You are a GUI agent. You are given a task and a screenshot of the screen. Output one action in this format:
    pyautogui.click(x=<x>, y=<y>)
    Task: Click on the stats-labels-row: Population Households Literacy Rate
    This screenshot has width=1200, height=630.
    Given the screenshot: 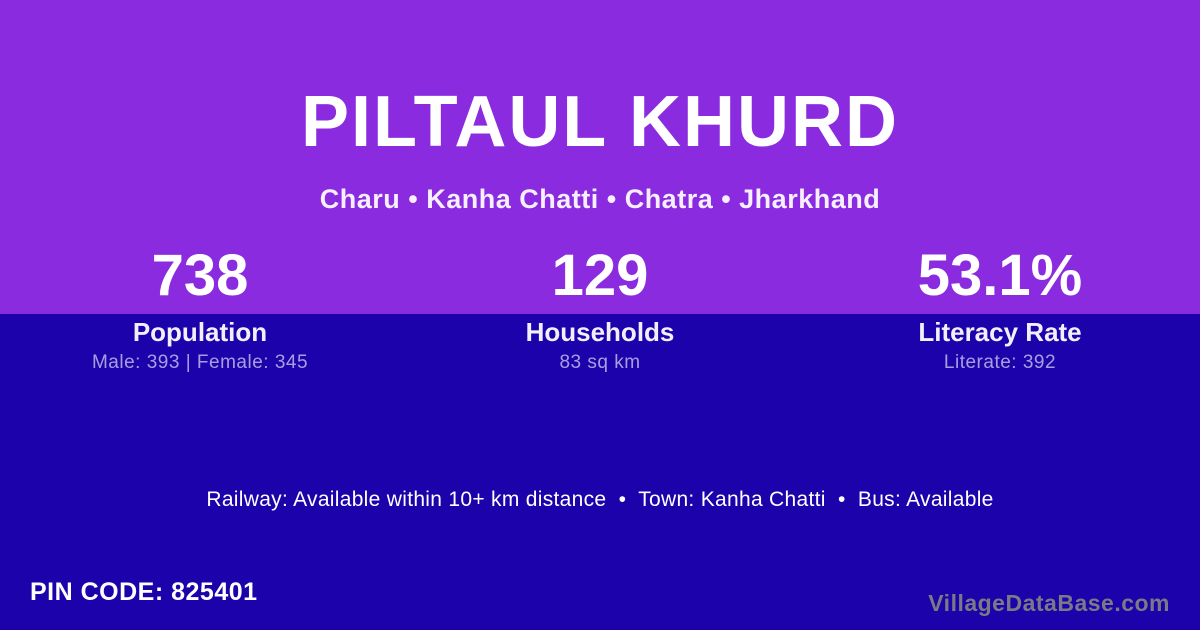 What is the action you would take?
    pyautogui.click(x=600, y=332)
    